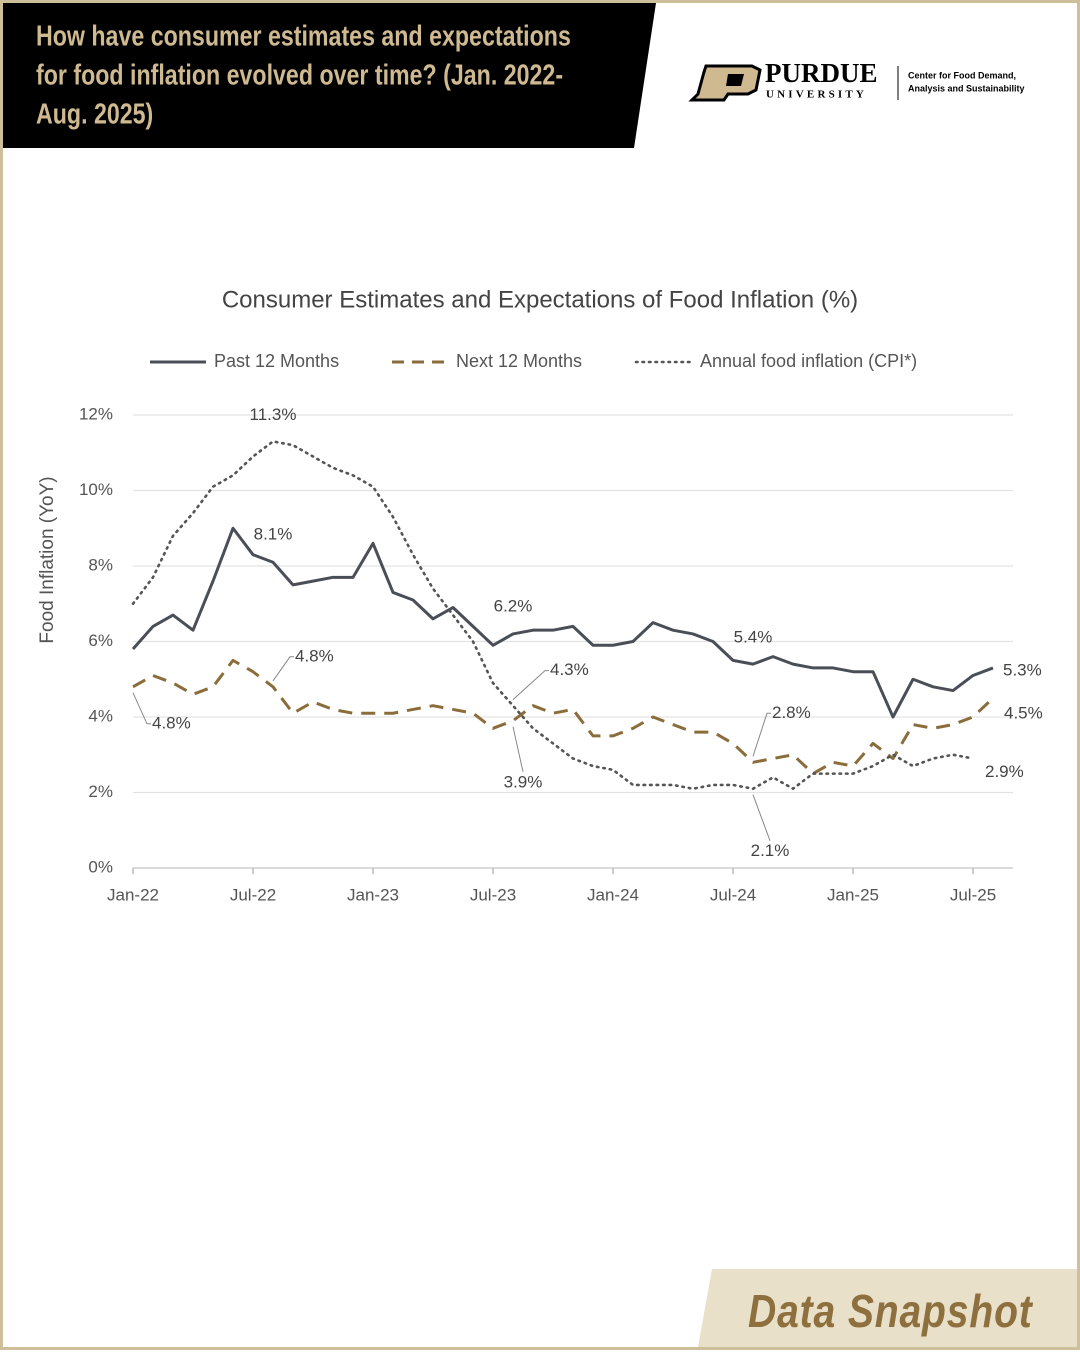 The width and height of the screenshot is (1080, 1355). What do you see at coordinates (100, 866) in the screenshot?
I see `y-tick-label: 0%` at bounding box center [100, 866].